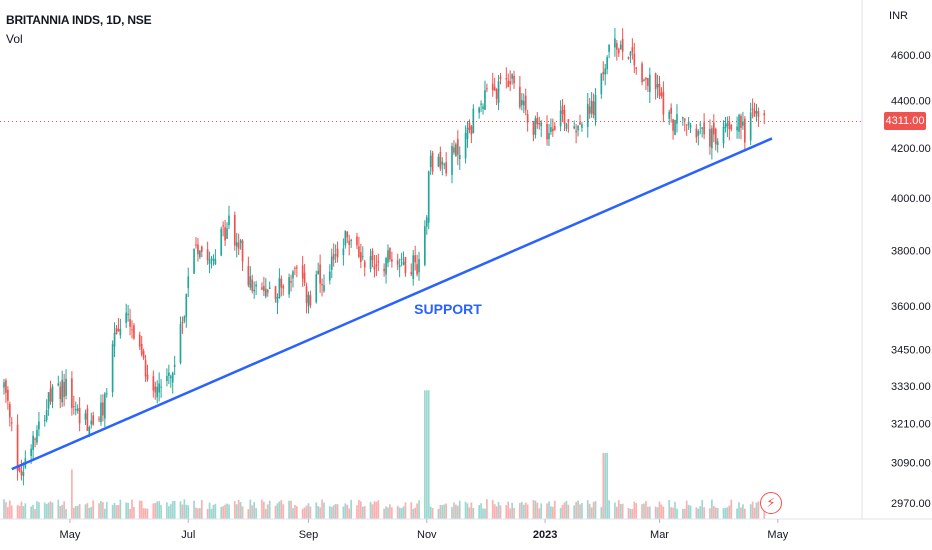  What do you see at coordinates (911, 56) in the screenshot?
I see `y-tick-label: 4600.00` at bounding box center [911, 56].